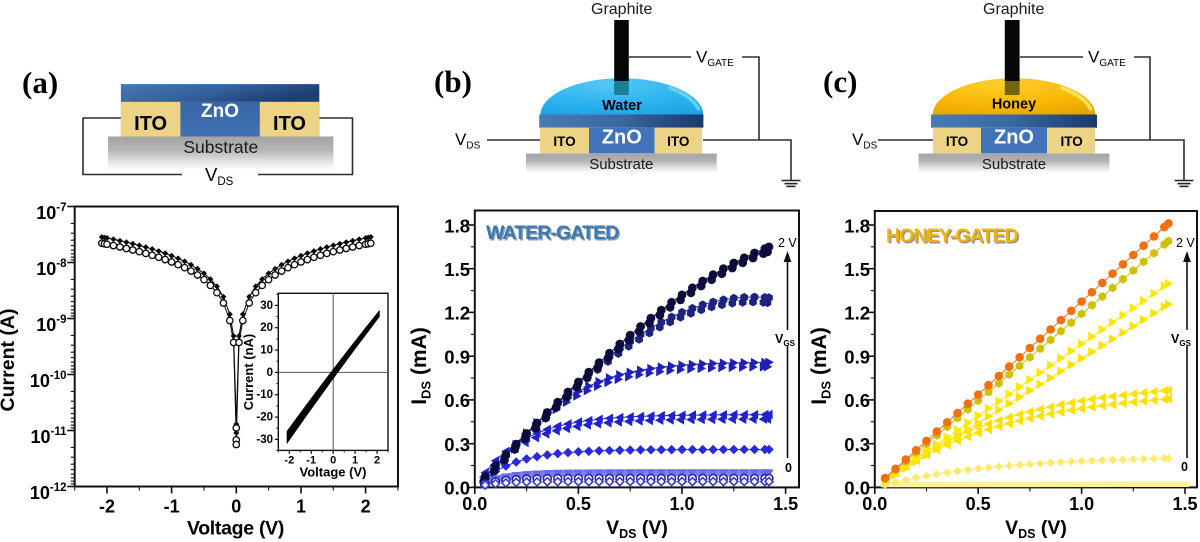  What do you see at coordinates (248, 372) in the screenshot?
I see `svg-text: Current (nA)` at bounding box center [248, 372].